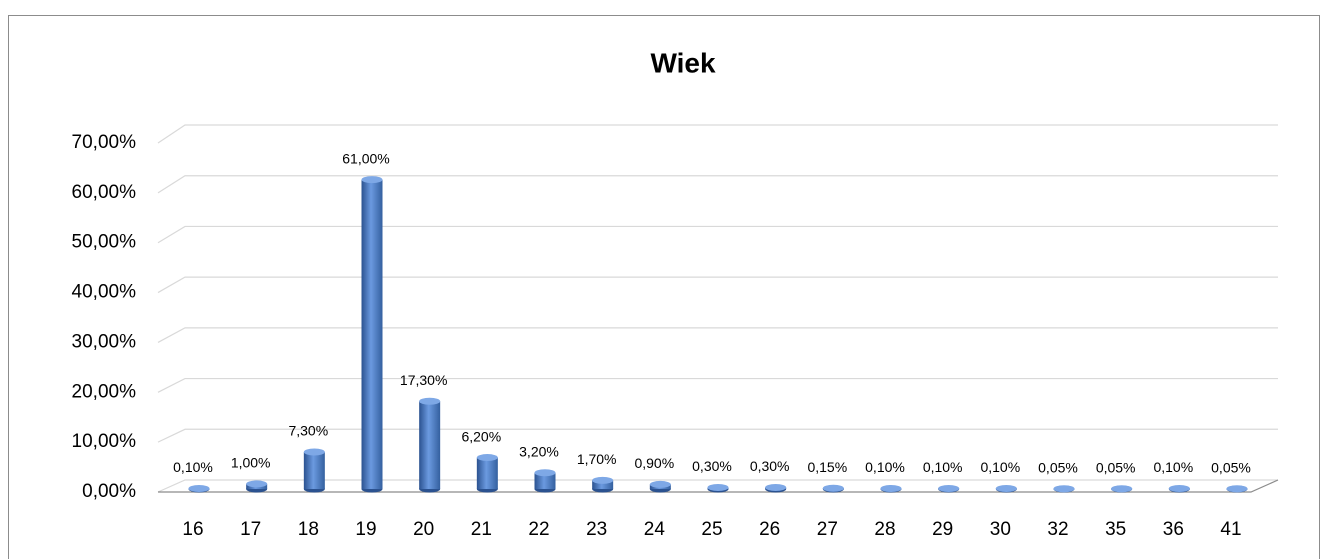 This screenshot has width=1328, height=559. Describe the element at coordinates (1173, 529) in the screenshot. I see `x-tick-label: 36` at that location.